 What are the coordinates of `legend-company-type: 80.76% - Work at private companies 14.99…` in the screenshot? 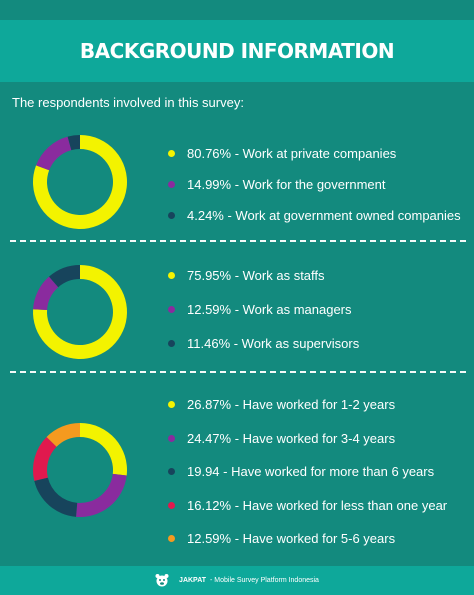 It's located at (314, 184).